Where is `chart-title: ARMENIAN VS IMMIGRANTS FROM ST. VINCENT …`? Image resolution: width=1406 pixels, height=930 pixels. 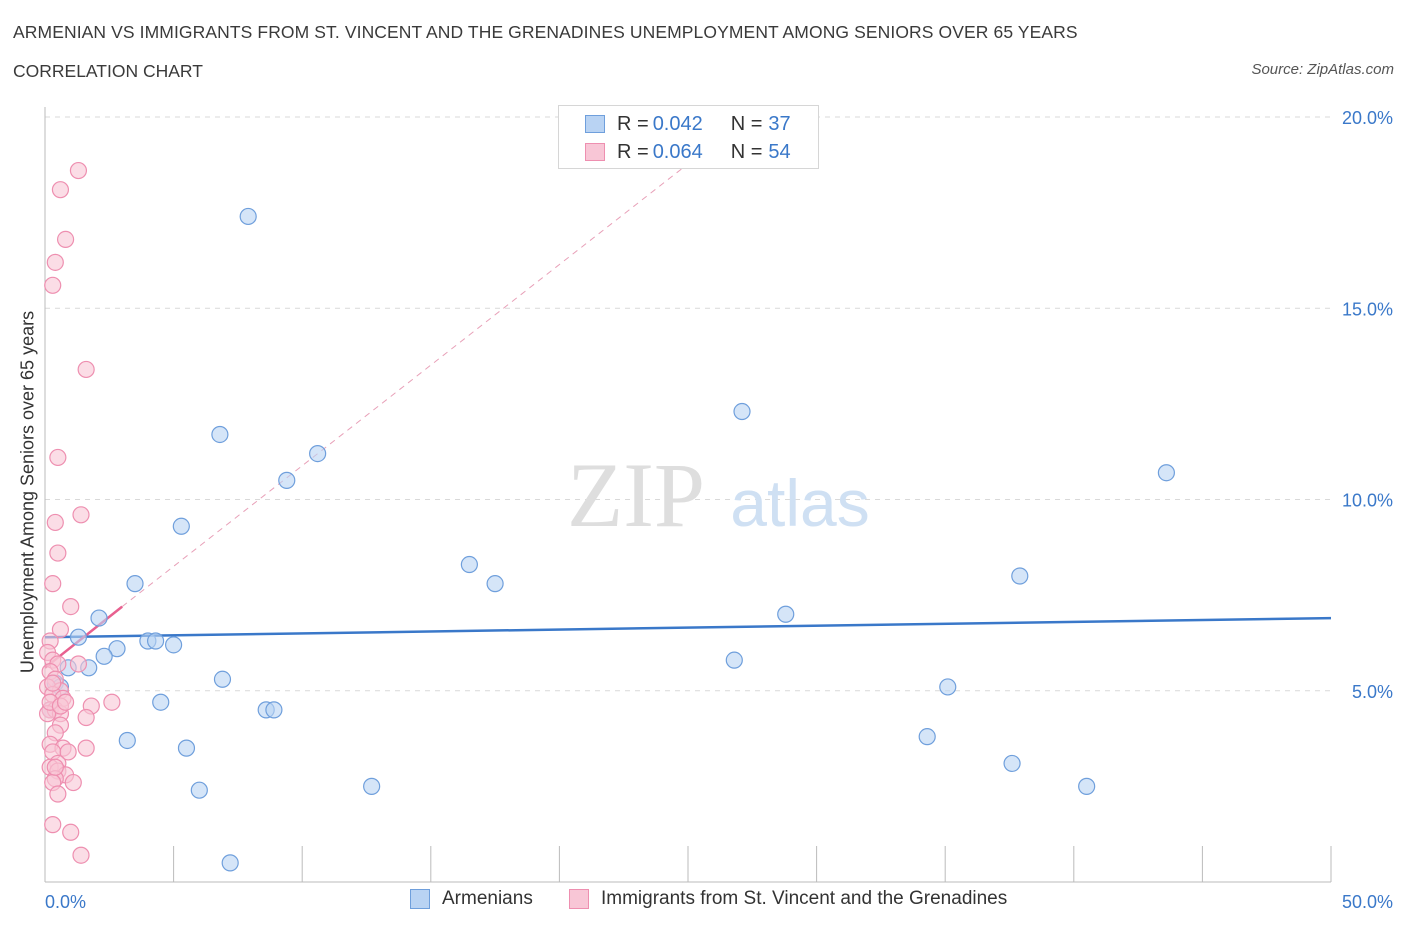
chart-title: ARMENIAN VS IMMIGRANTS FROM ST. VINCENT … is located at coordinates (545, 32).